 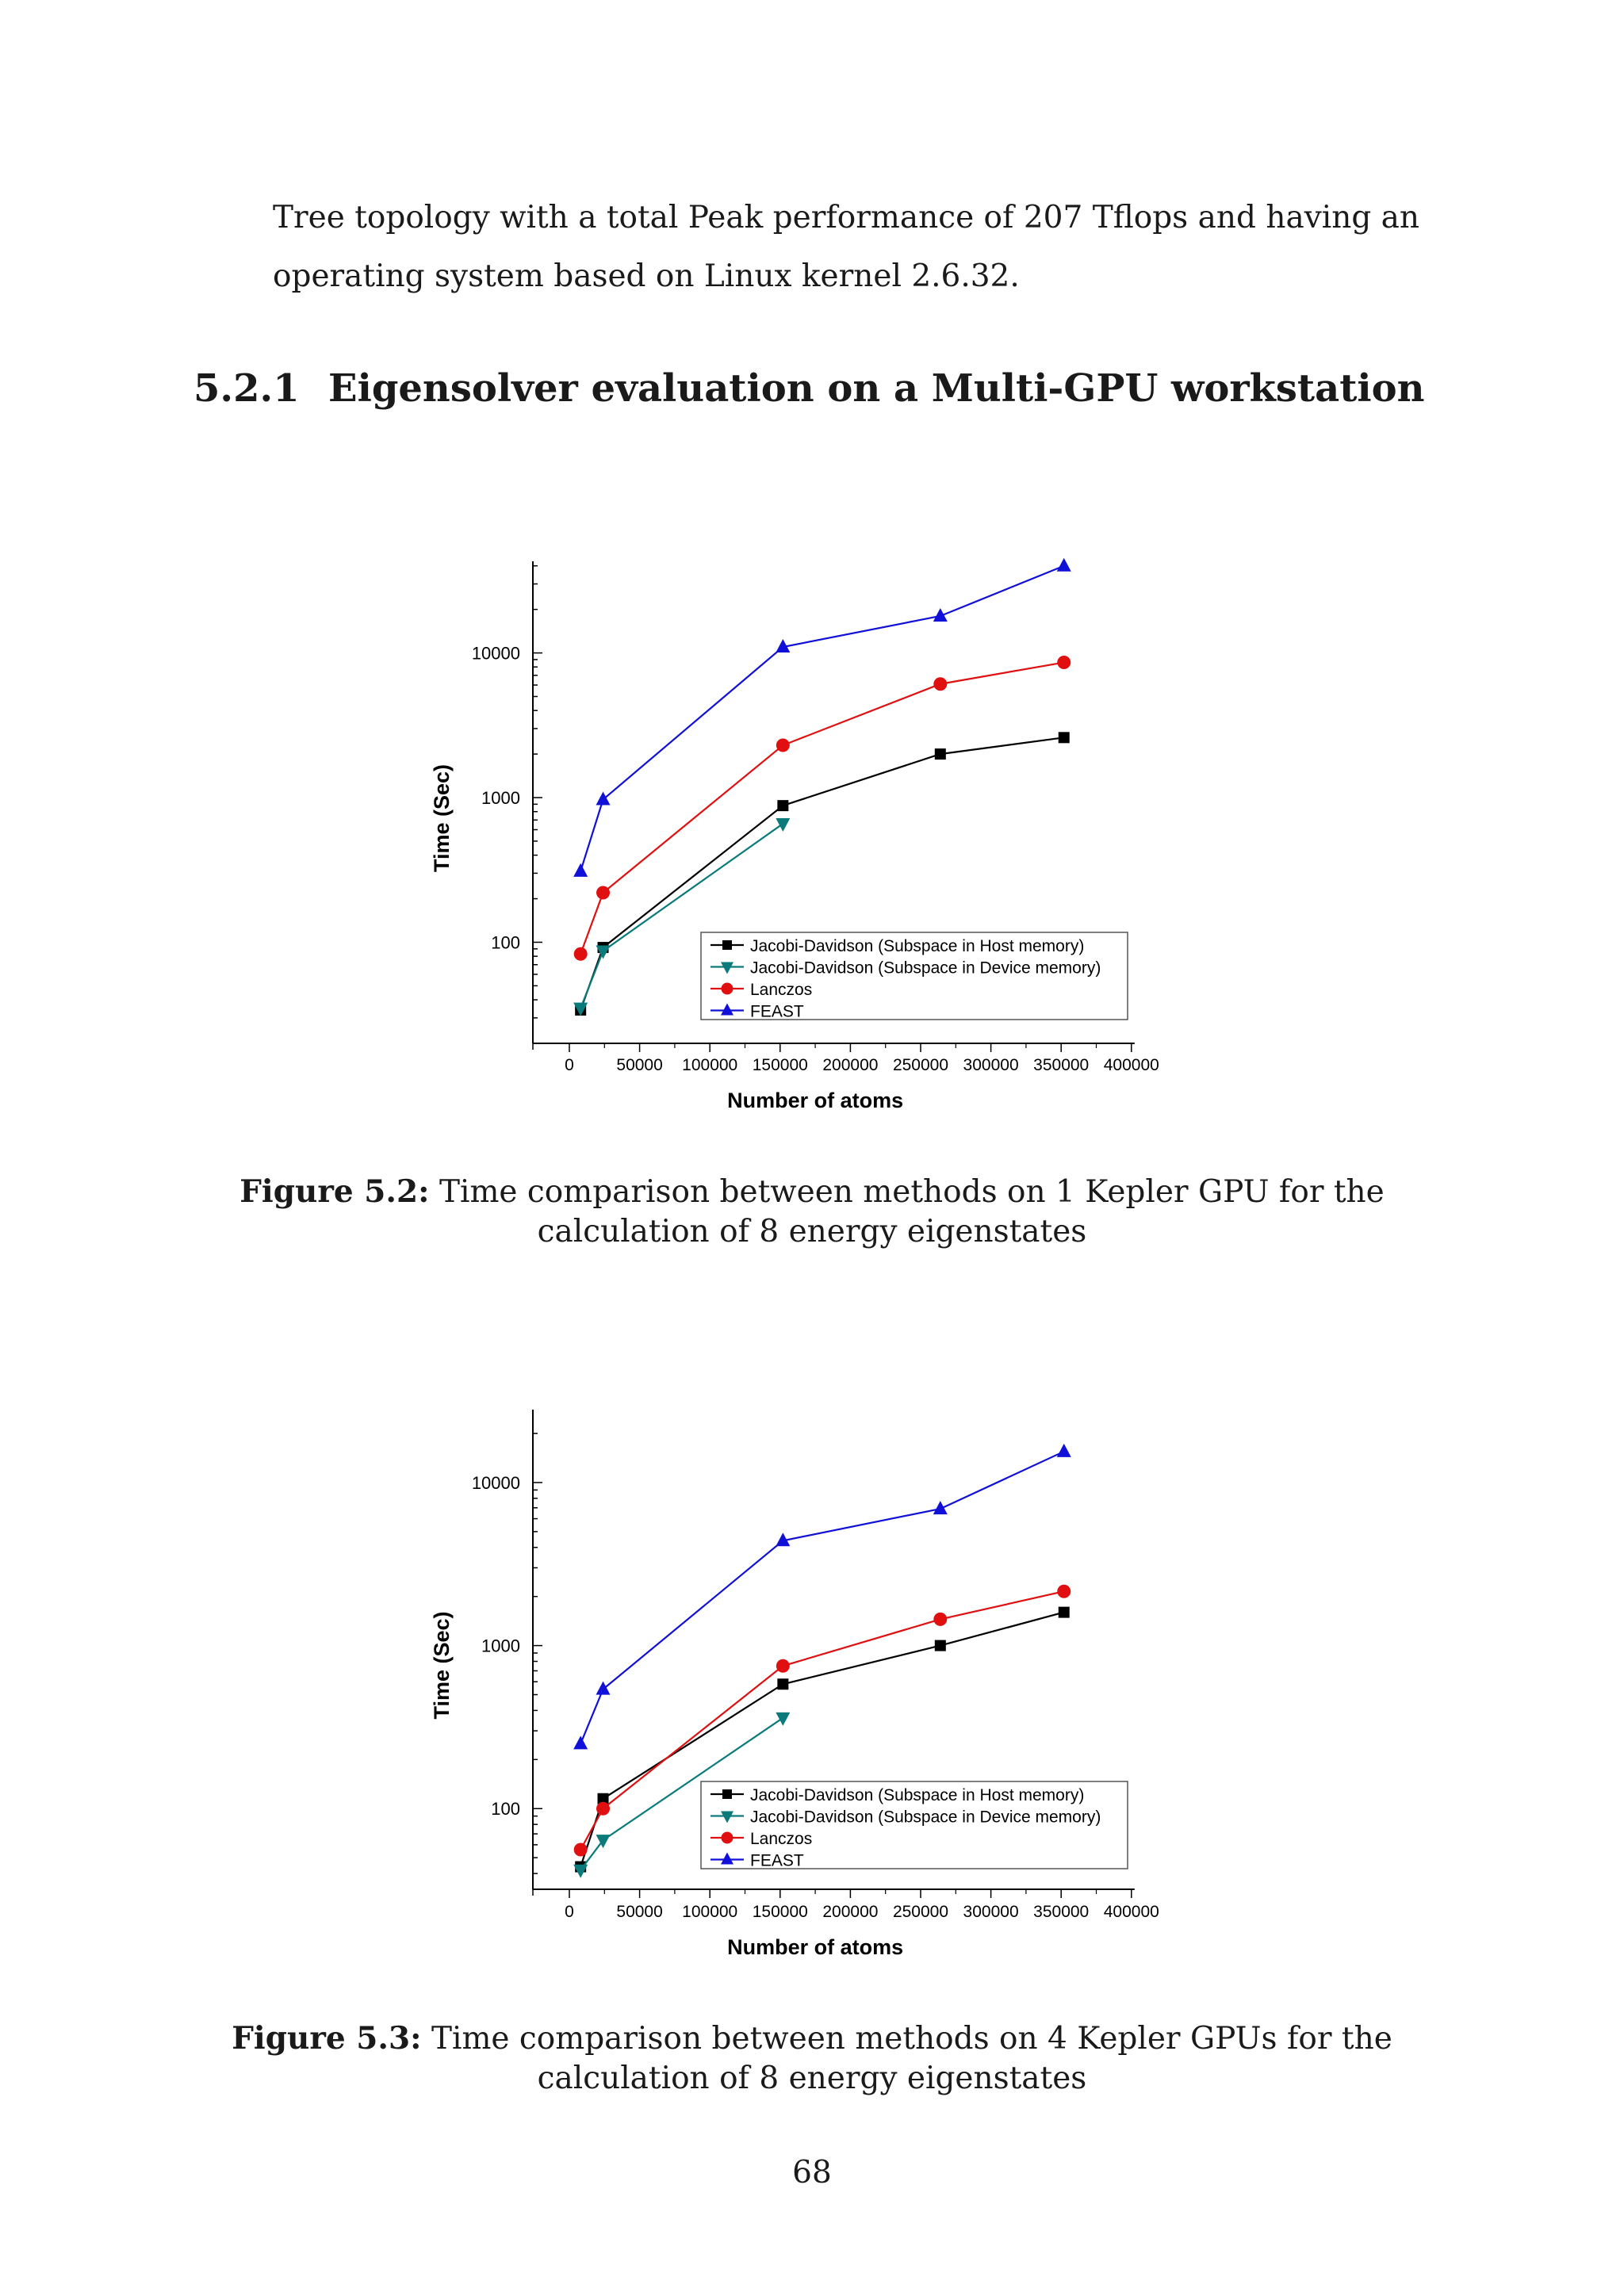 I want to click on caption-label: Figure 5.3:, so click(x=327, y=2039).